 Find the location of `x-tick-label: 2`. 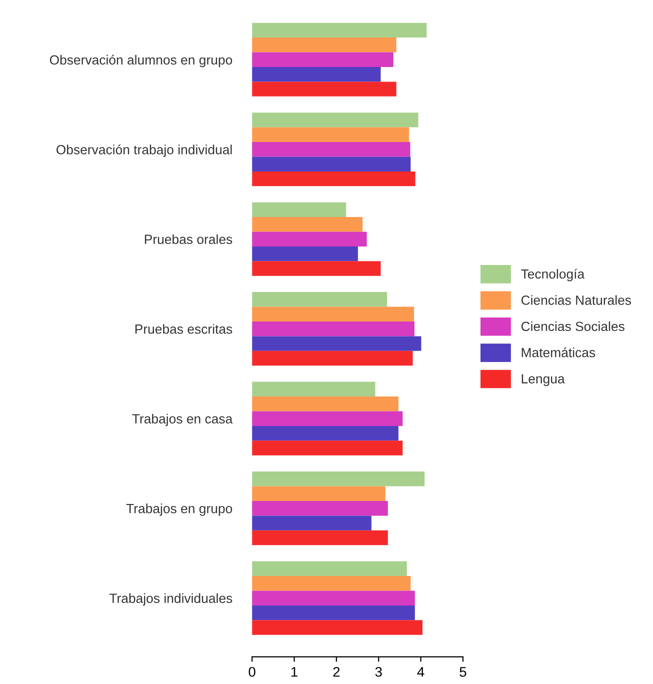

x-tick-label: 2 is located at coordinates (336, 671).